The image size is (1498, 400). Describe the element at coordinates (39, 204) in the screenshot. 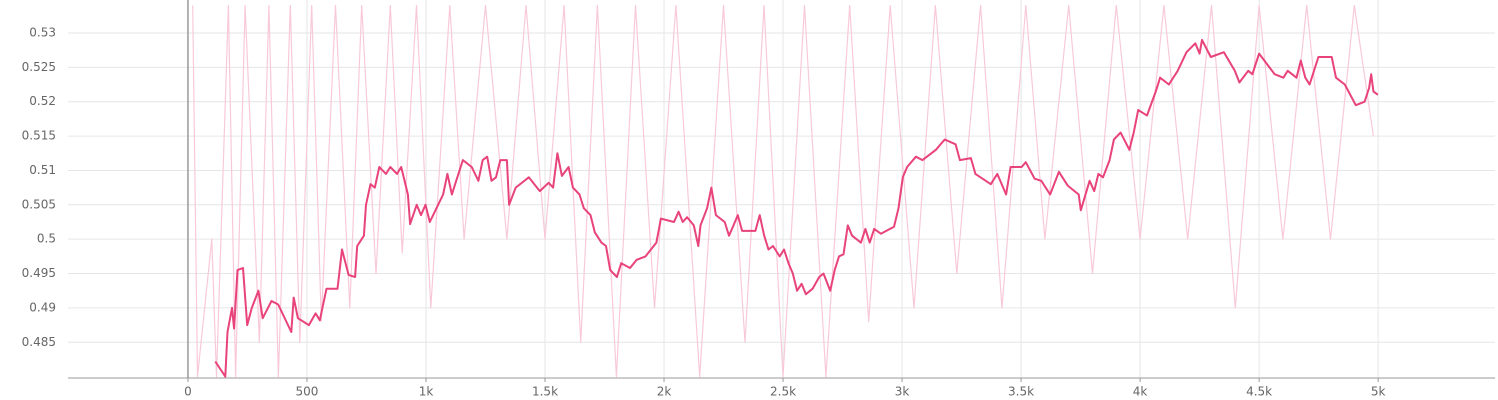

I see `y-tick-label: 0.505` at that location.